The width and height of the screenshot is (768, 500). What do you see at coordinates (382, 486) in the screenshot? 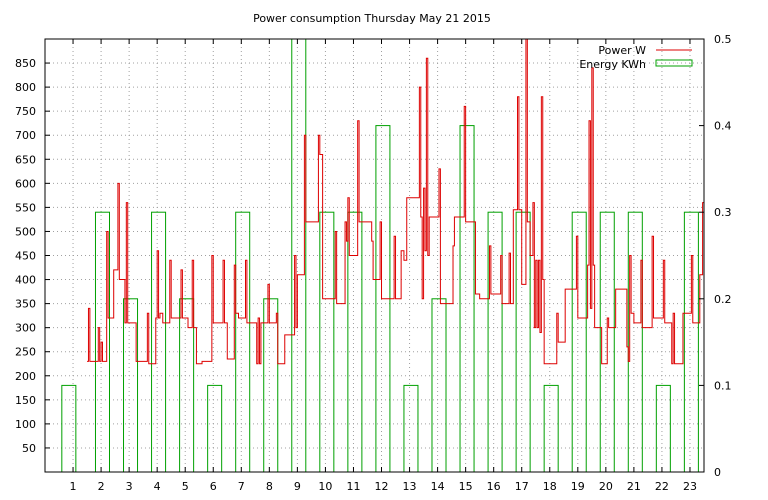
I see `x-tick-label: 12` at bounding box center [382, 486].